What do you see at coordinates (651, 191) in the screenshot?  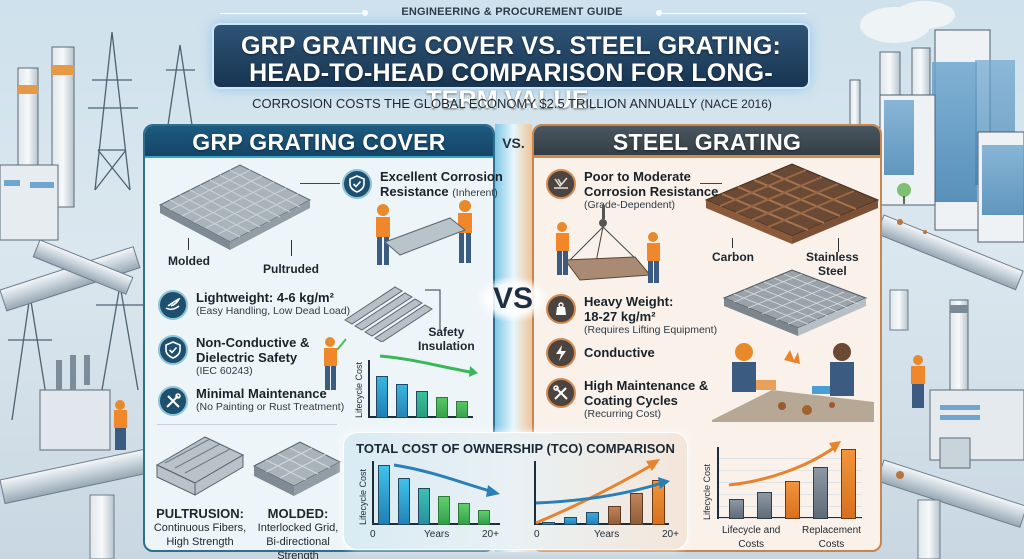 I see `steel-corrosion-title-2: Corrosion Resistance` at bounding box center [651, 191].